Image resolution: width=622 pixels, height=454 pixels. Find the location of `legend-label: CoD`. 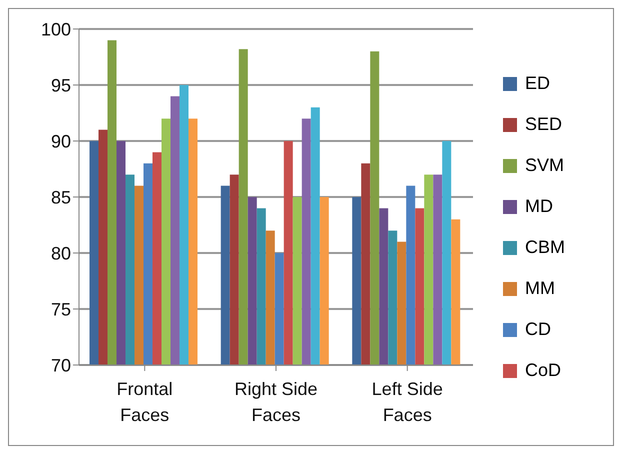

legend-label: CoD is located at coordinates (543, 370).